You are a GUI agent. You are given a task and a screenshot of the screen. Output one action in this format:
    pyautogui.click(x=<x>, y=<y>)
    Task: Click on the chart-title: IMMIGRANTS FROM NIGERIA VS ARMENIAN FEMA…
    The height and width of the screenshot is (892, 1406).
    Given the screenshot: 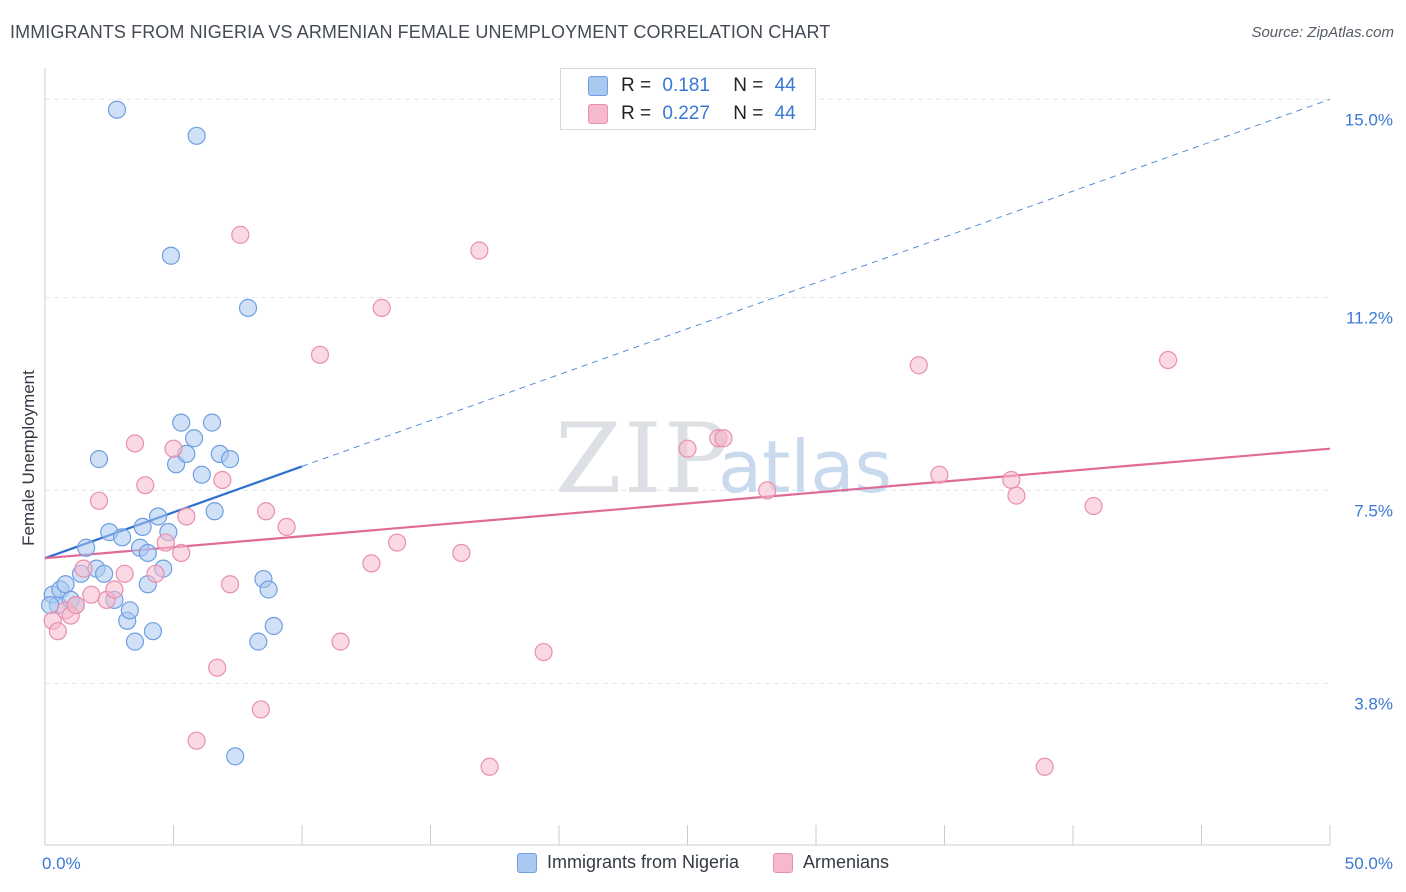 What is the action you would take?
    pyautogui.click(x=420, y=32)
    